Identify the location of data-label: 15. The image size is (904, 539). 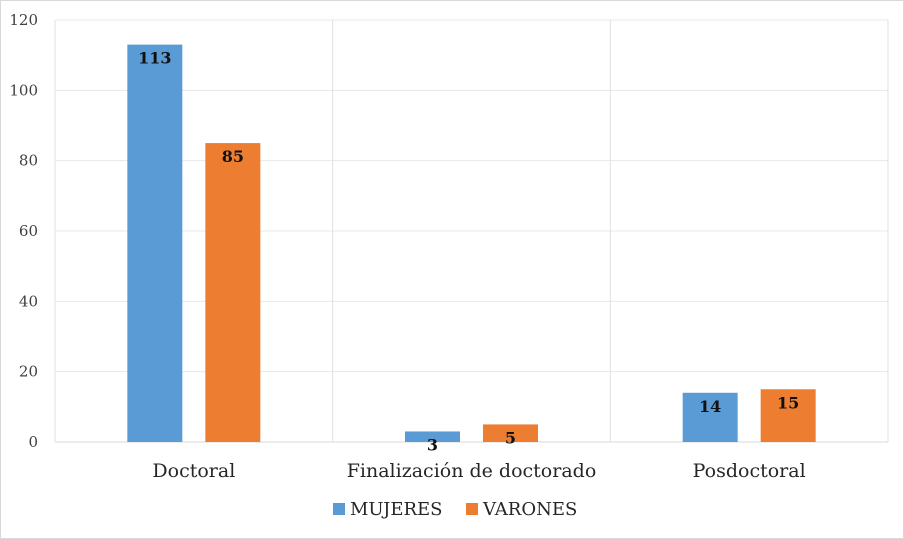
(788, 402).